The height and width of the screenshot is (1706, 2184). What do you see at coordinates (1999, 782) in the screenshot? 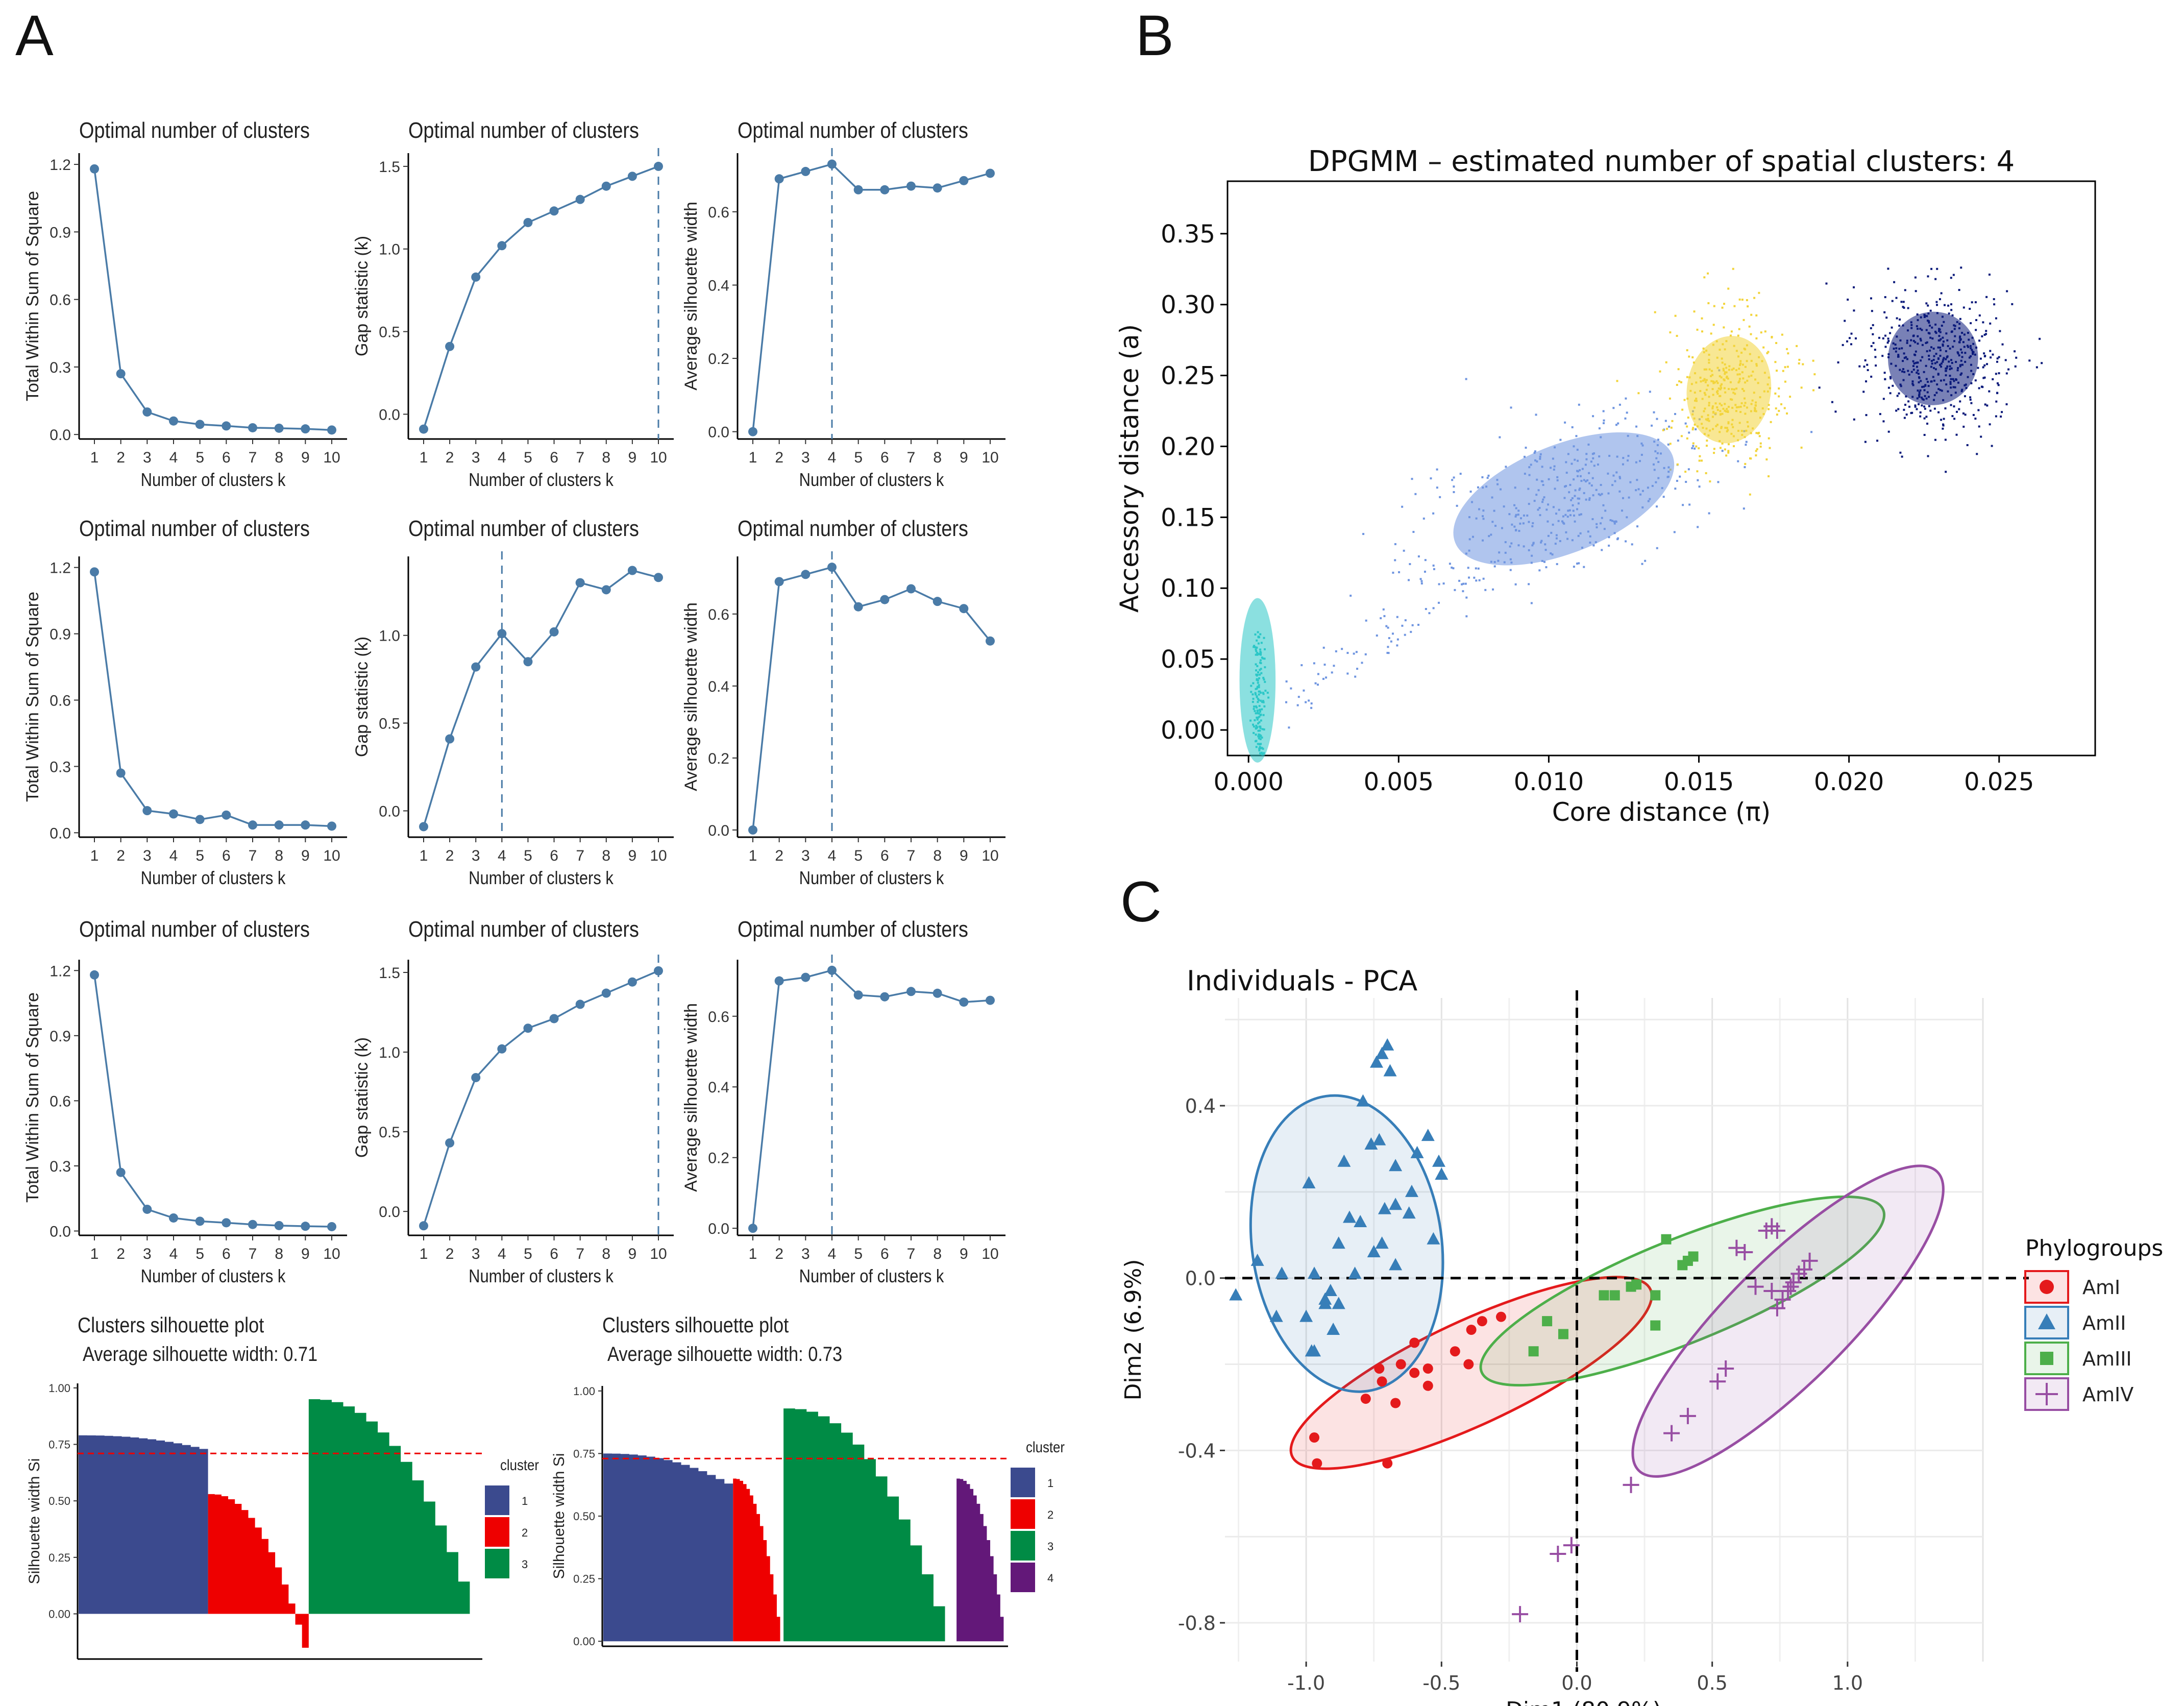
I see `x-tick-label: 0.025` at bounding box center [1999, 782].